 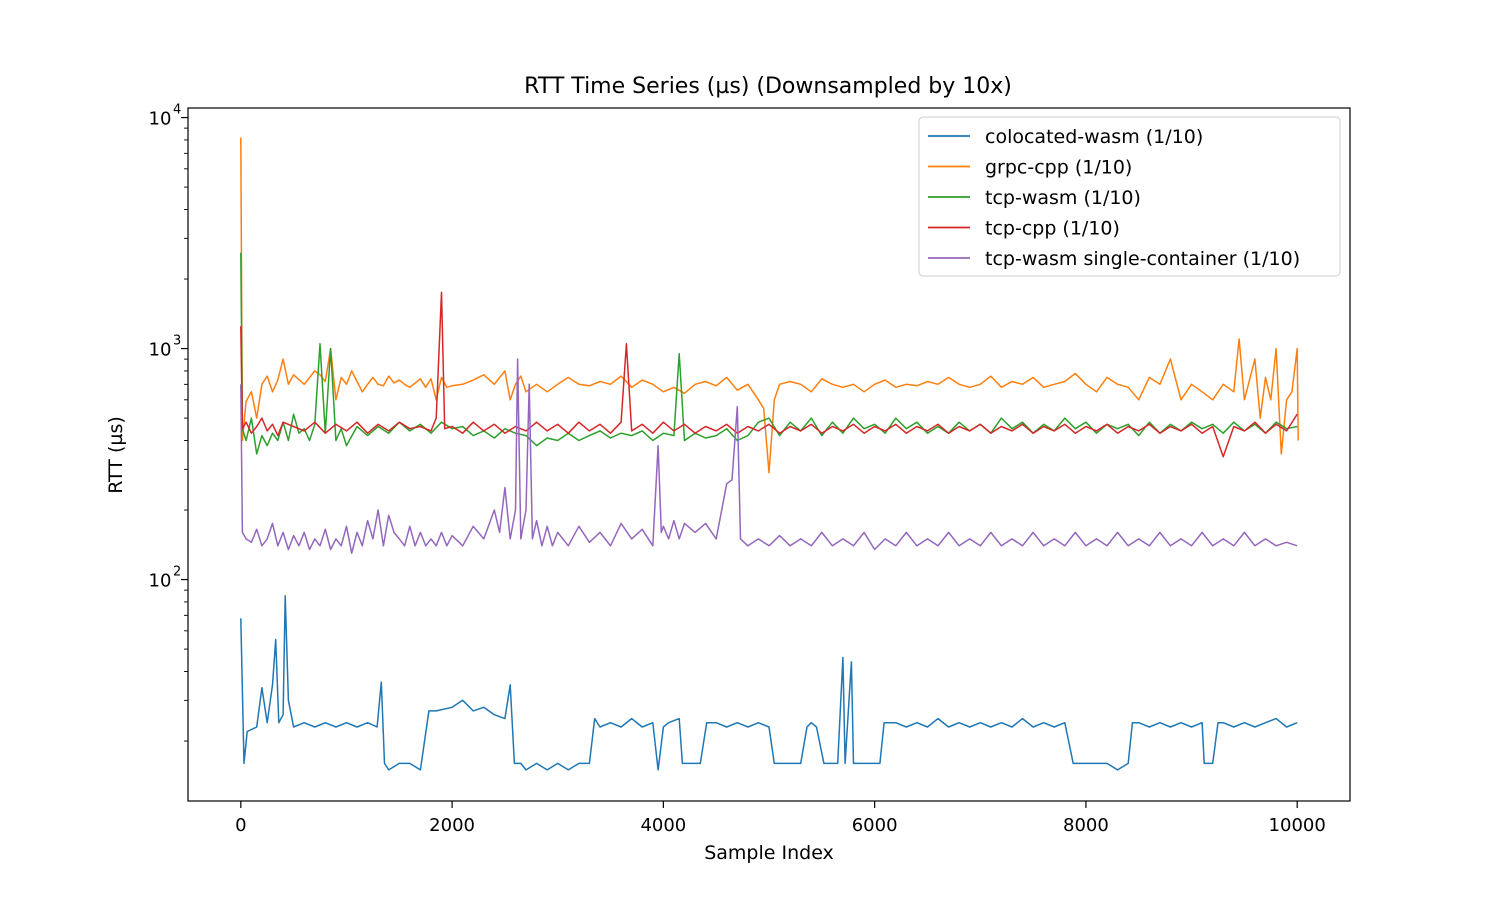 What do you see at coordinates (1052, 229) in the screenshot?
I see `legend-label-3: tcp-cpp (1/10)` at bounding box center [1052, 229].